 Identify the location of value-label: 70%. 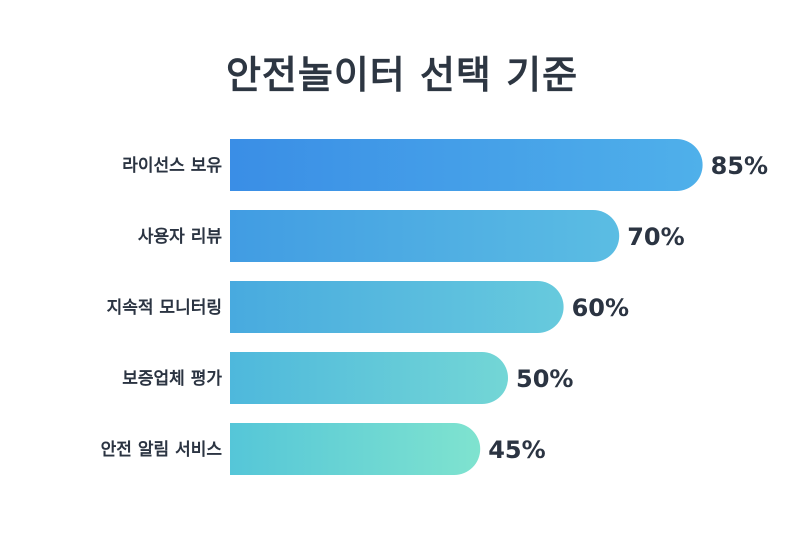
(655, 237).